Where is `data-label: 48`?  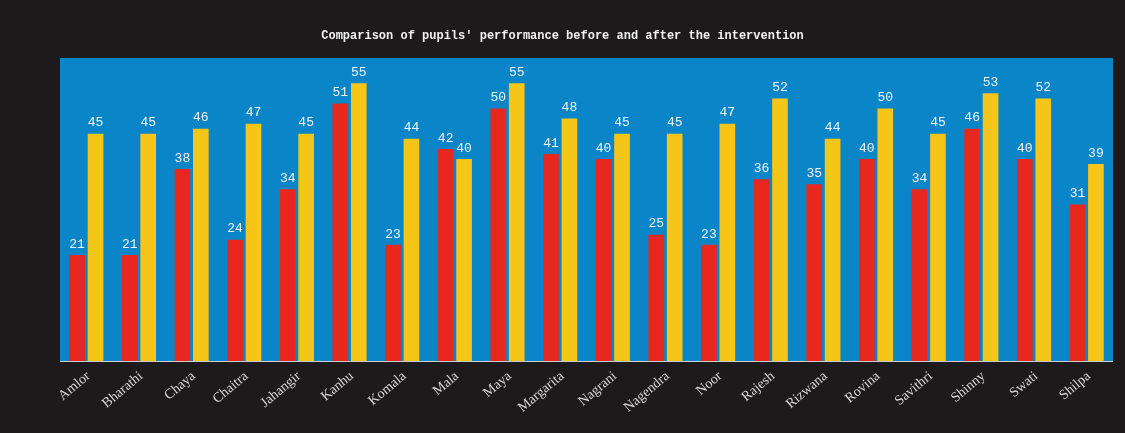
data-label: 48 is located at coordinates (569, 108).